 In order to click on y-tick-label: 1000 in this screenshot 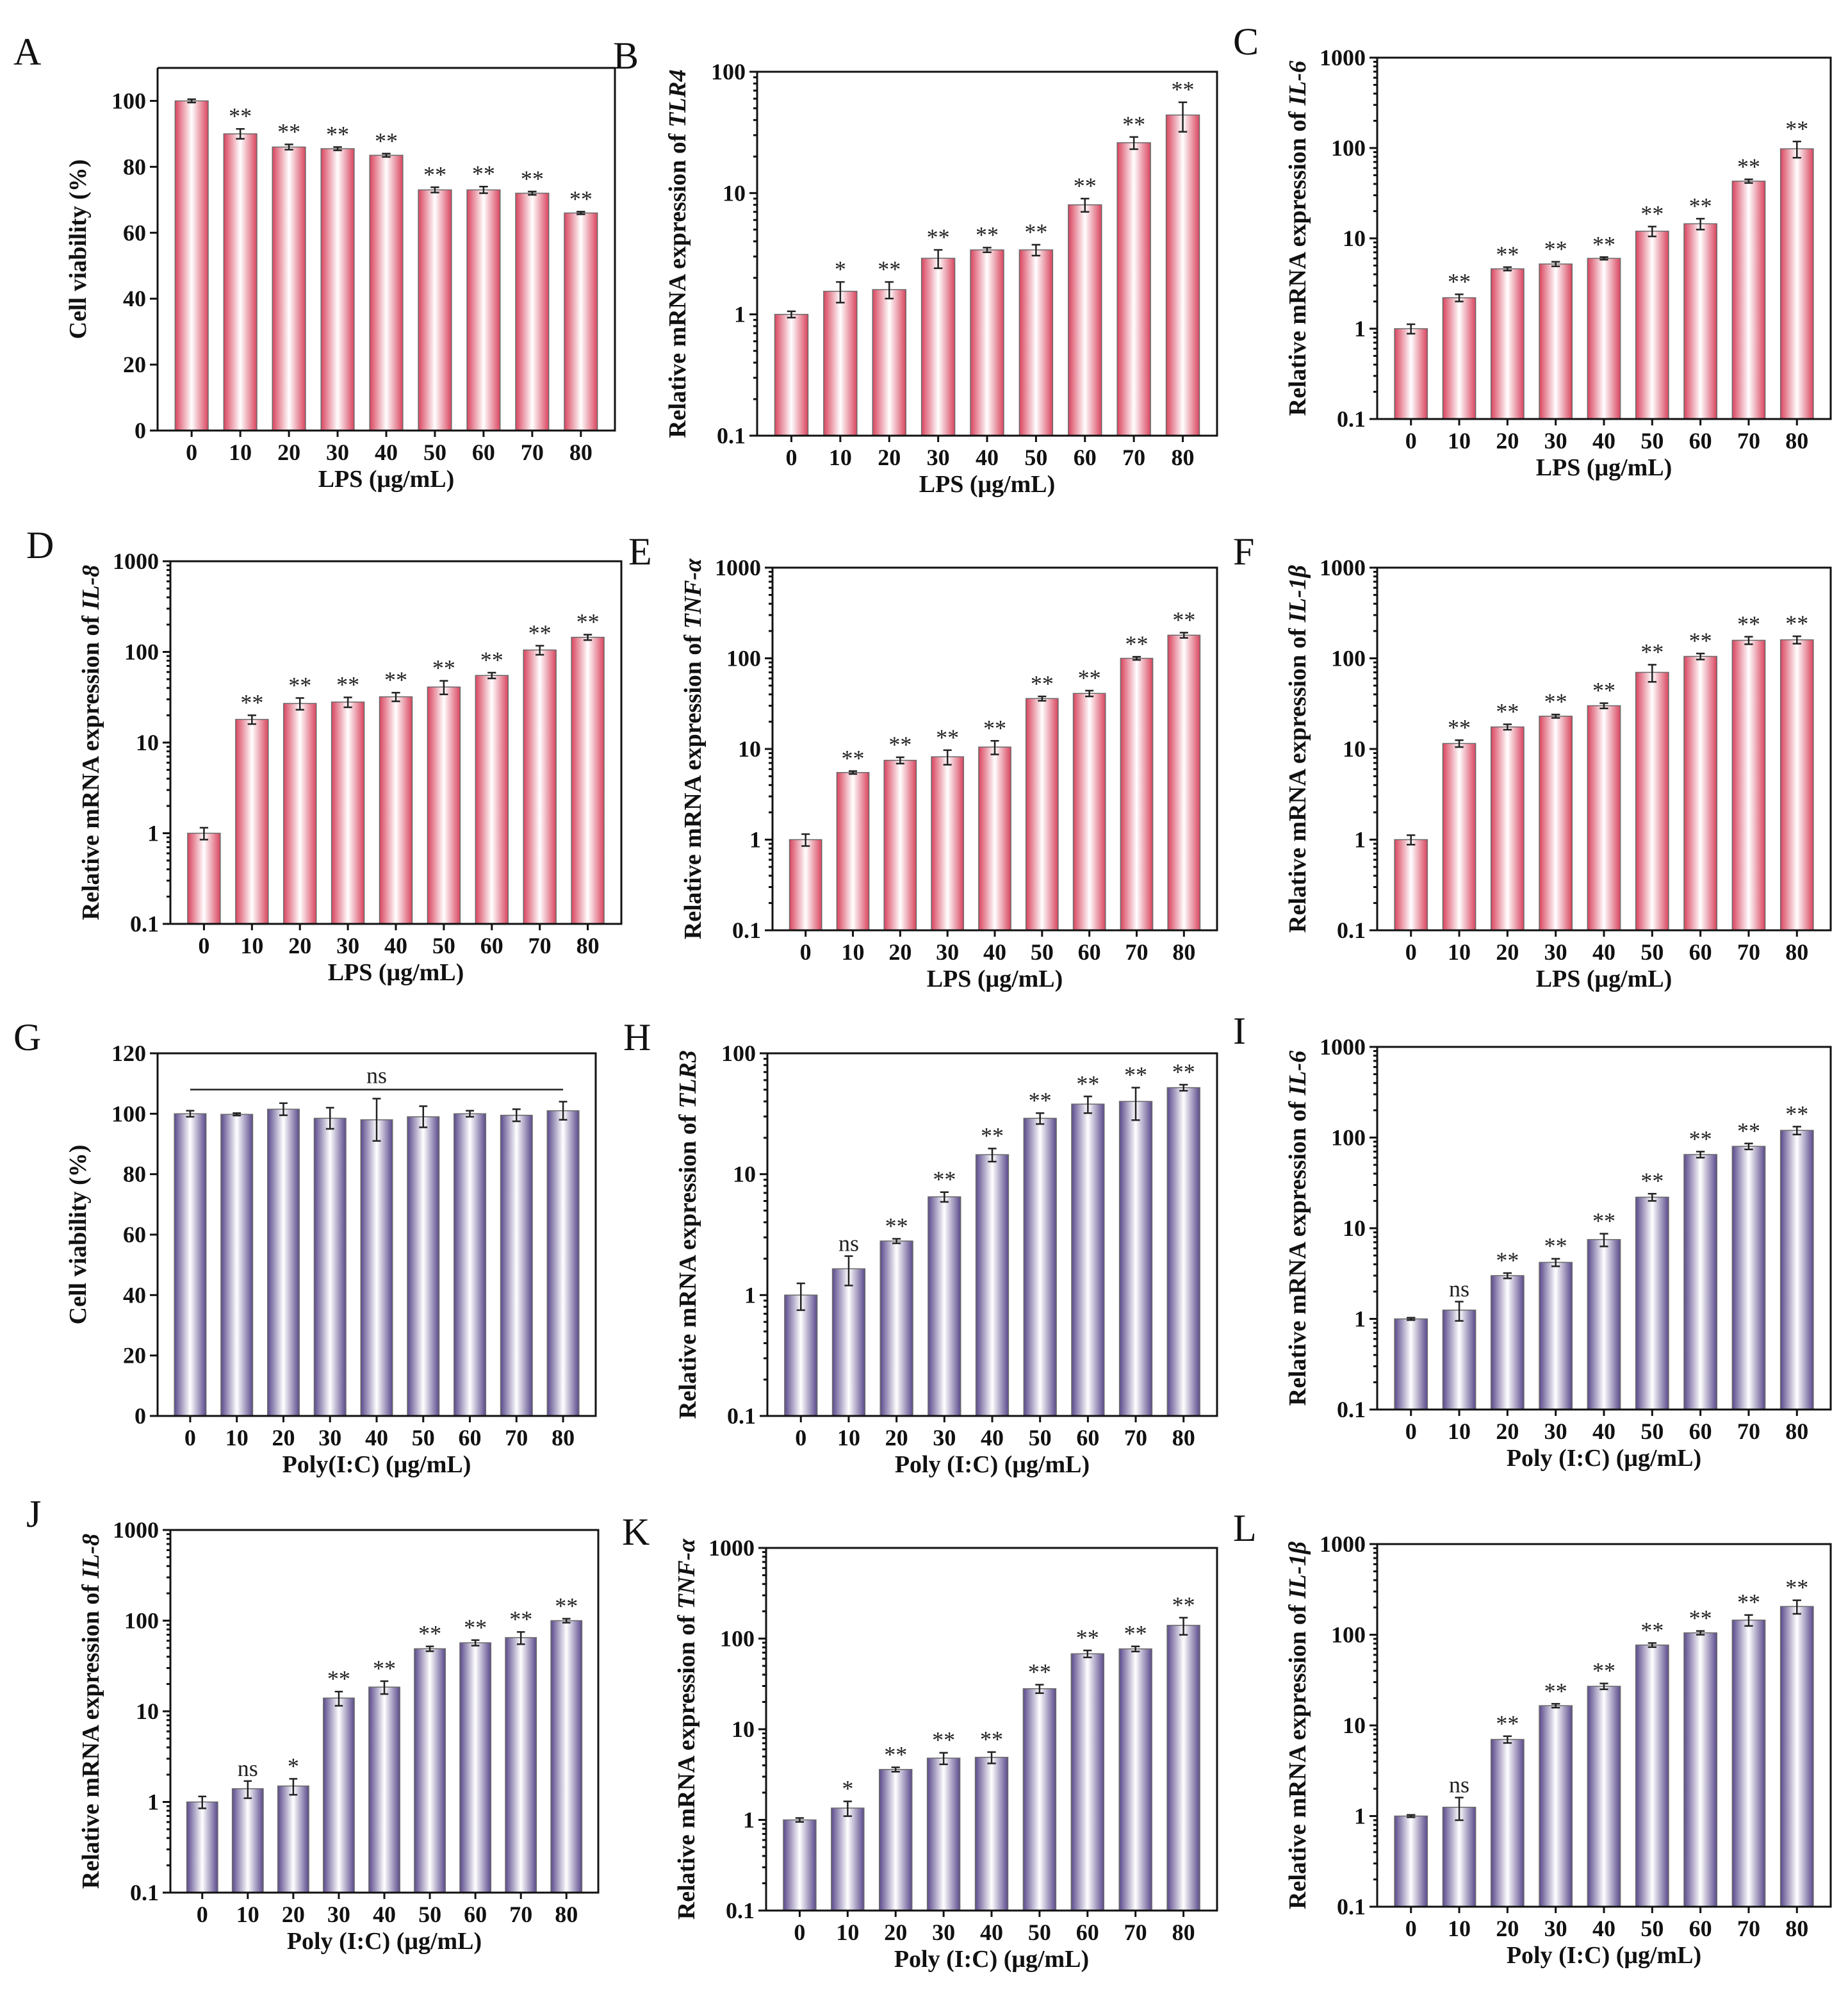, I will do `click(1343, 567)`.